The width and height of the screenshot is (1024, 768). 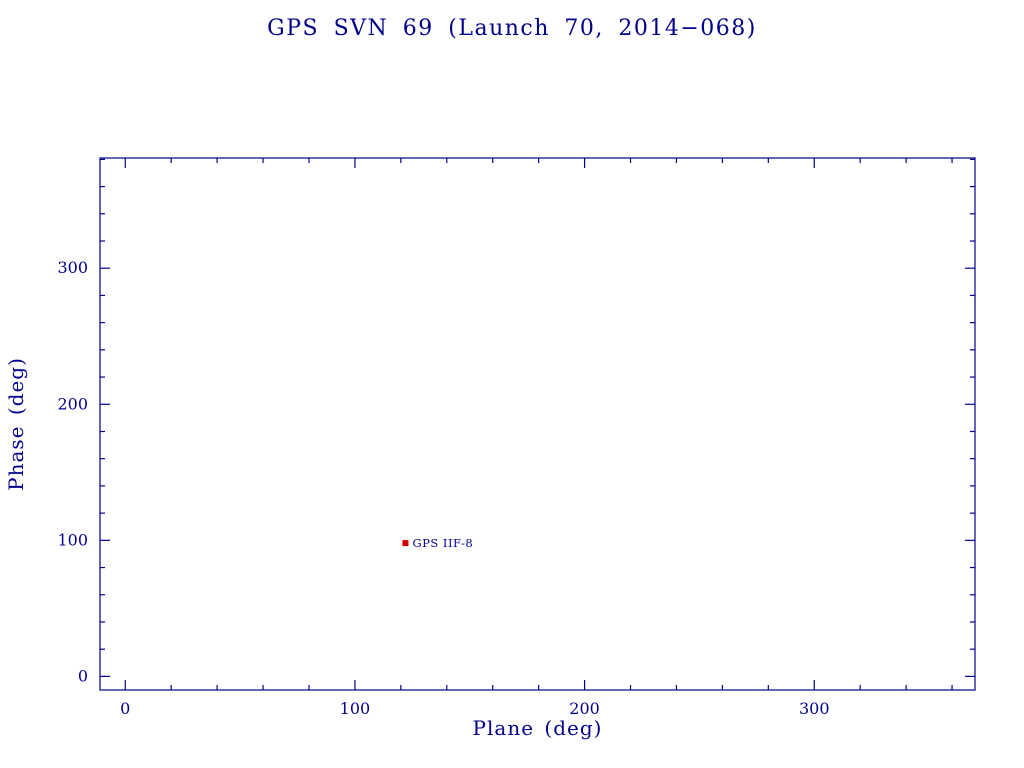 I want to click on data-point-marker, so click(x=405, y=543).